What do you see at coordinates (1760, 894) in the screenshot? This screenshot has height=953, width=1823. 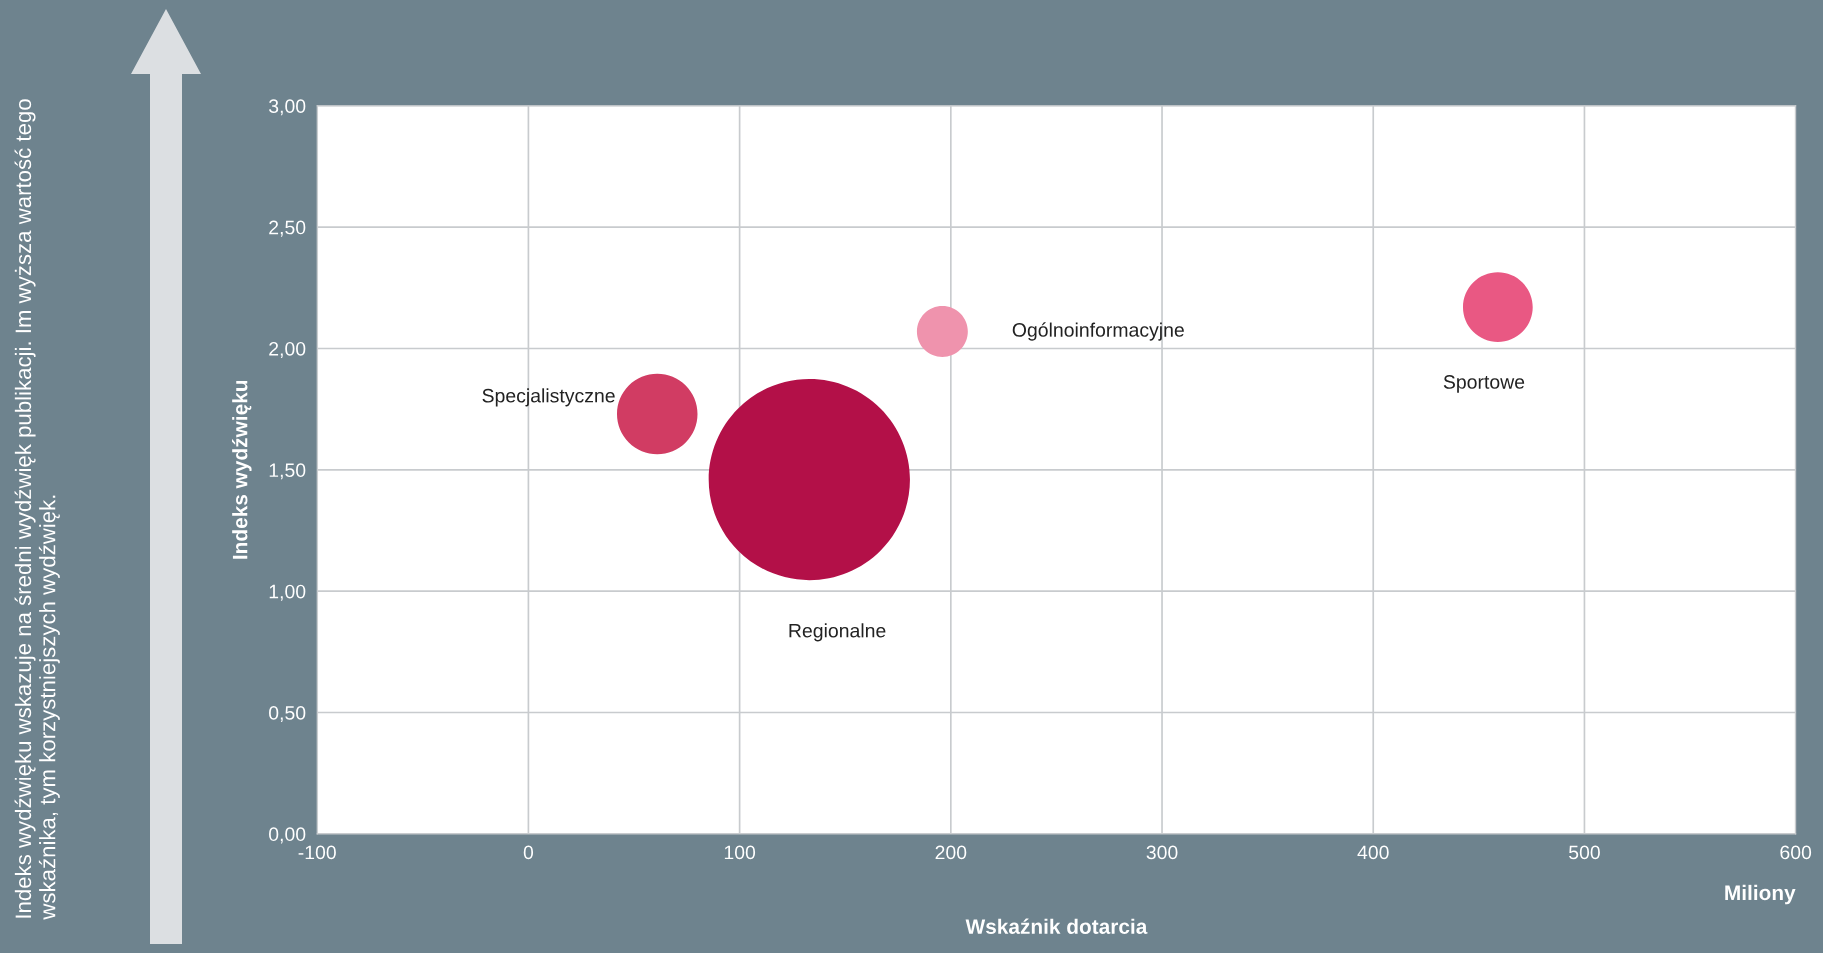 I see `text: Miliony` at bounding box center [1760, 894].